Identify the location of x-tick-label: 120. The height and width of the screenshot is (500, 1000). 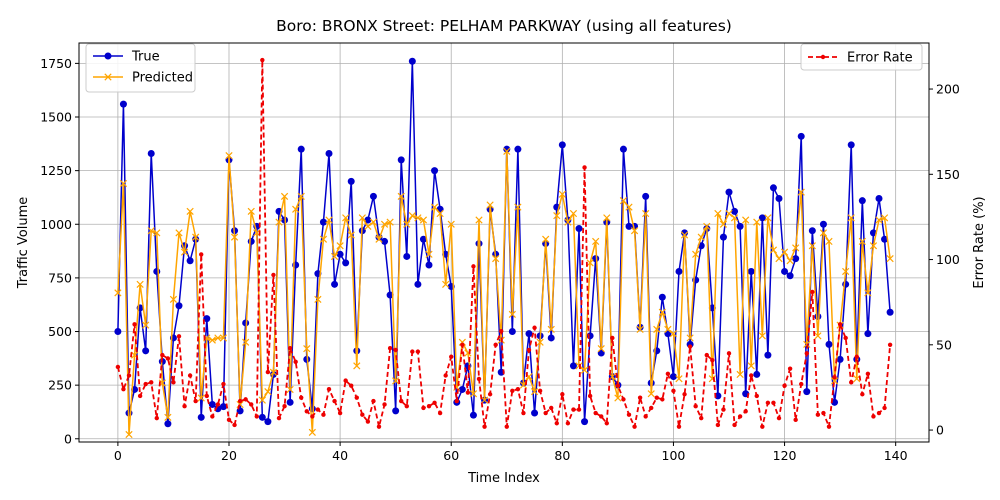
(785, 455).